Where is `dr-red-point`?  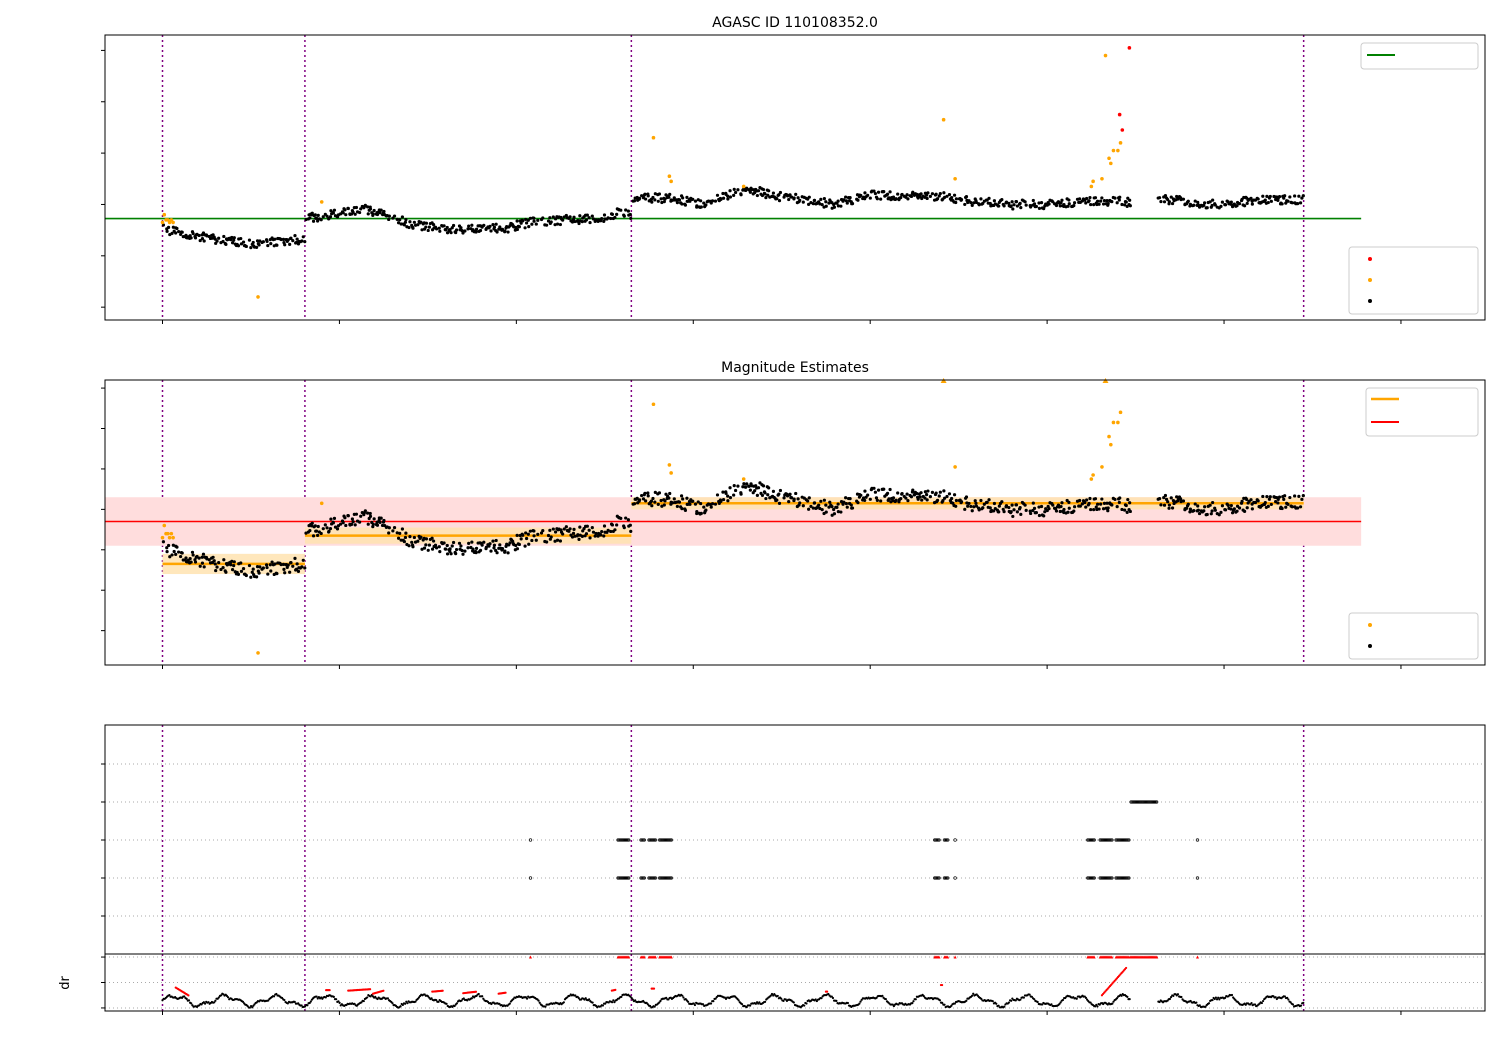
dr-red-point is located at coordinates (1126, 968).